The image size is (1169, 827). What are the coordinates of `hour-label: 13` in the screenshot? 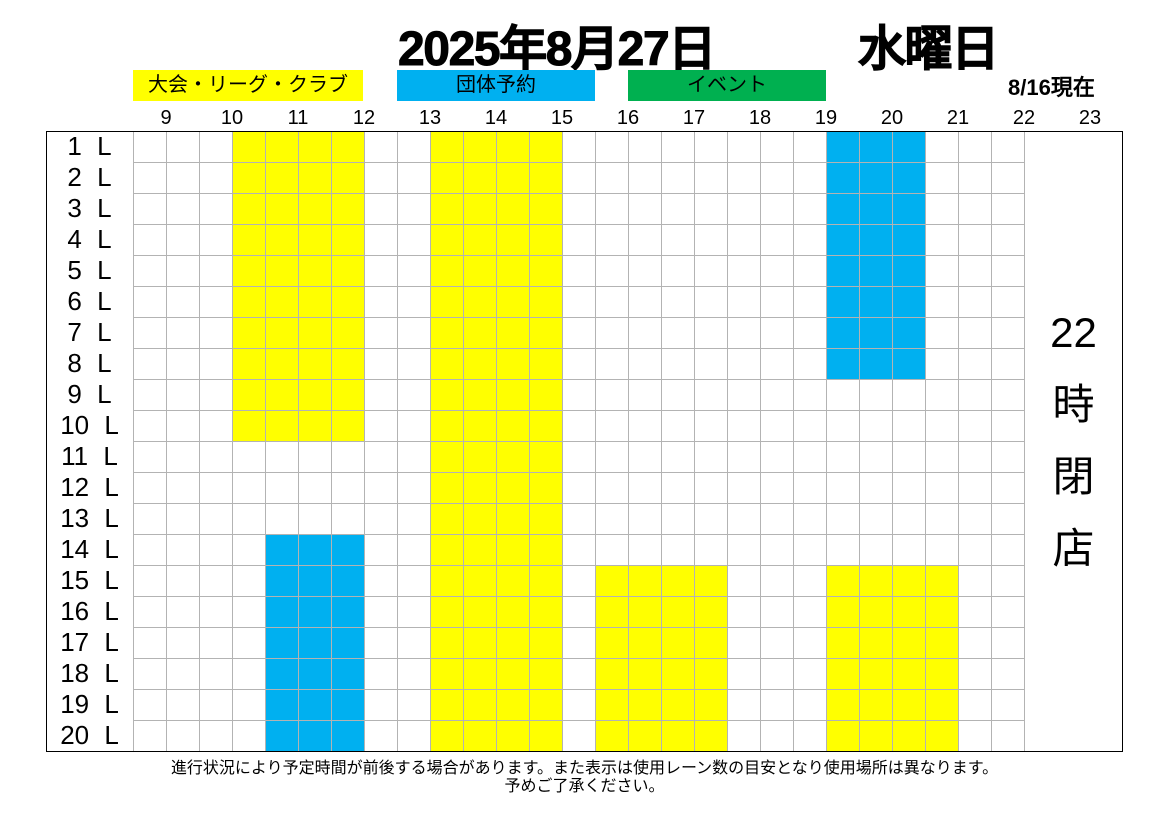 It's located at (430, 118).